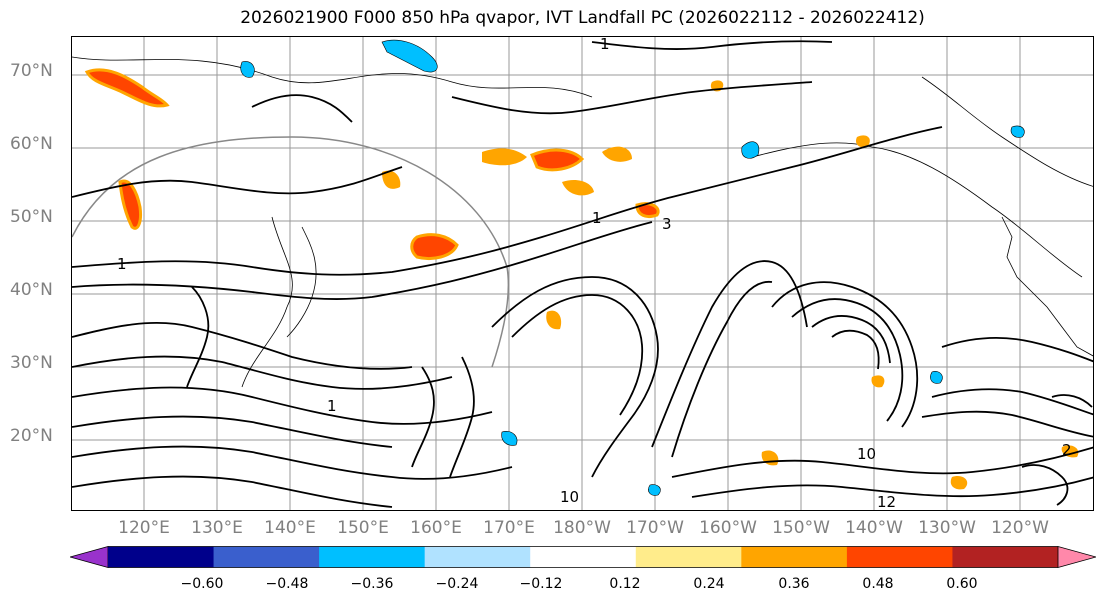 This screenshot has height=604, width=1105. I want to click on colorbar-tick-label: −0.36, so click(372, 584).